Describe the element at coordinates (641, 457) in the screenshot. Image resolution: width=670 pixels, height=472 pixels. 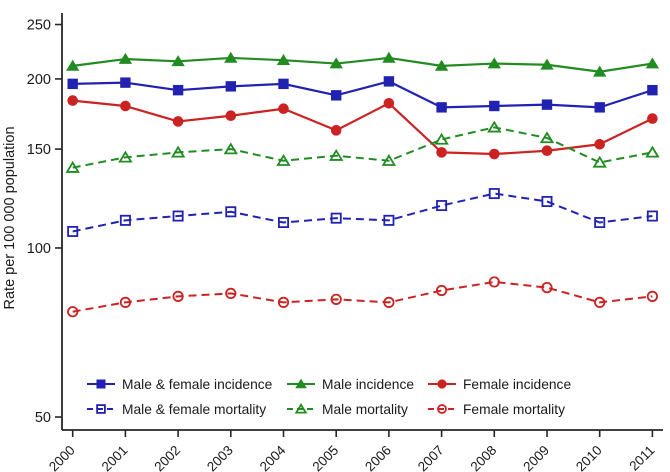
I see `x-tick-label: 2011` at that location.